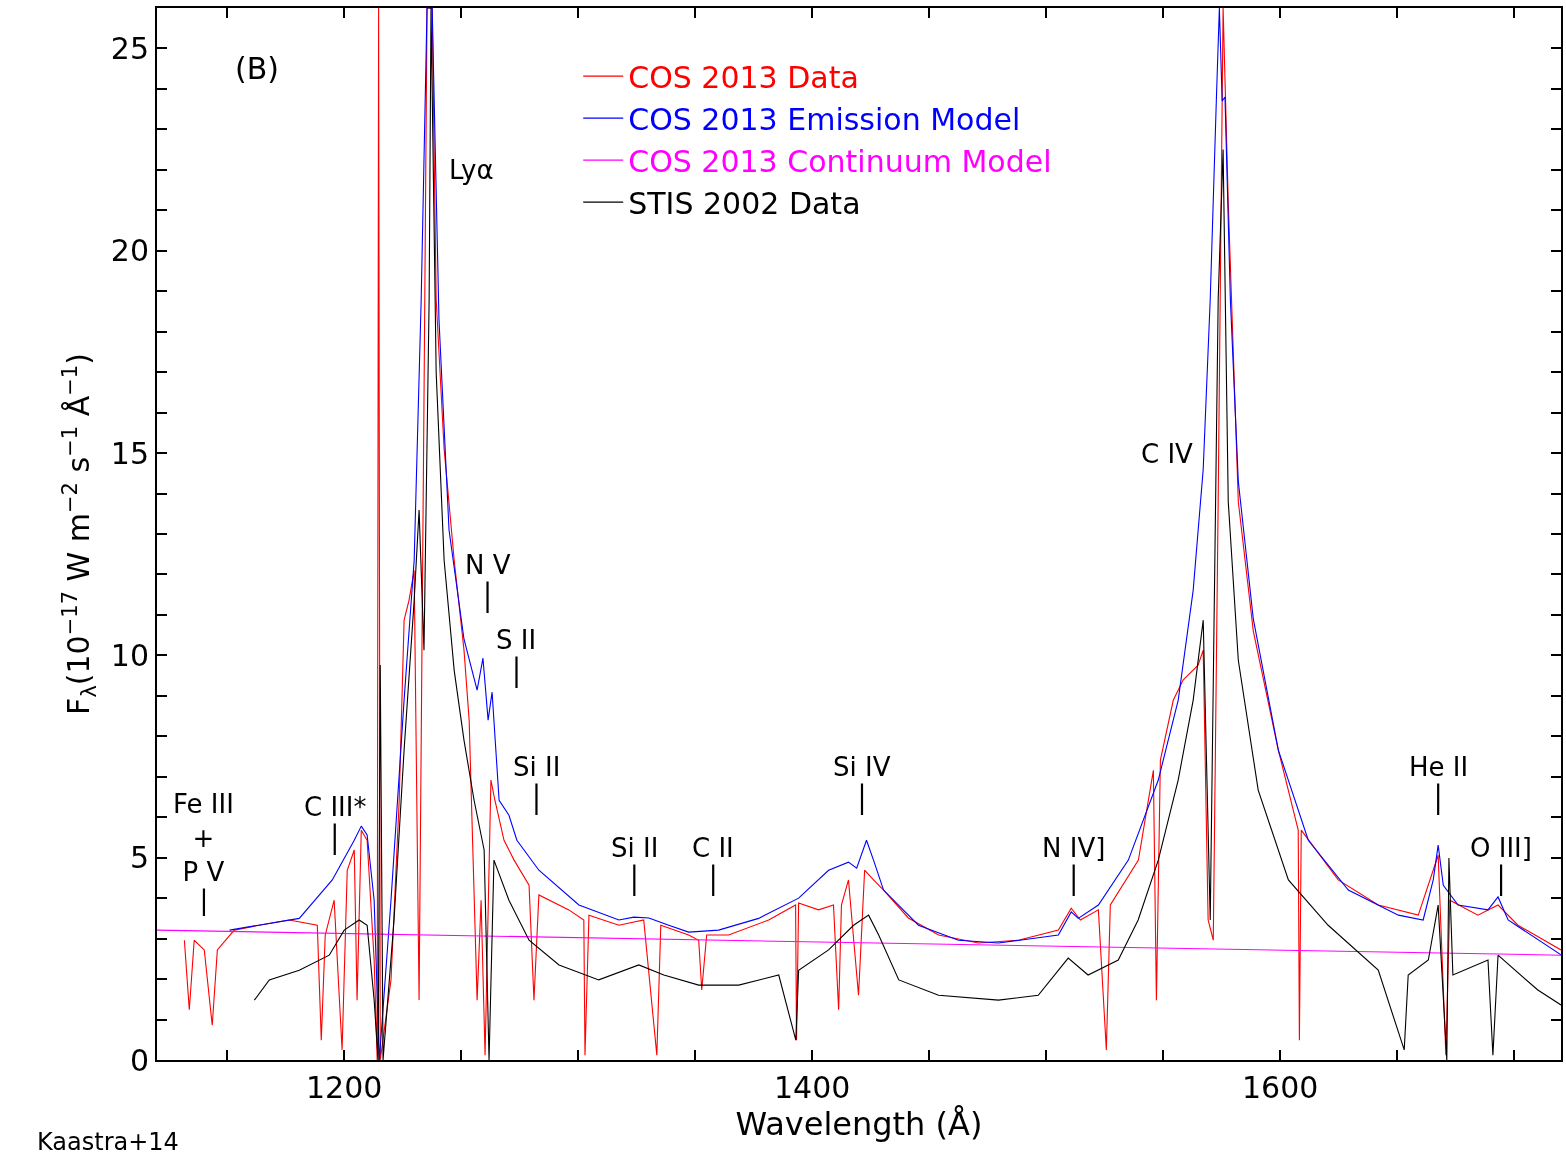  What do you see at coordinates (1501, 848) in the screenshot?
I see `annotation: O III]` at bounding box center [1501, 848].